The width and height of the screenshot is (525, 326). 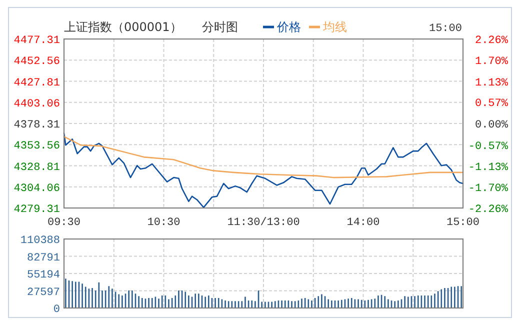 I want to click on chart-subtitle: 分时图, so click(x=220, y=27).